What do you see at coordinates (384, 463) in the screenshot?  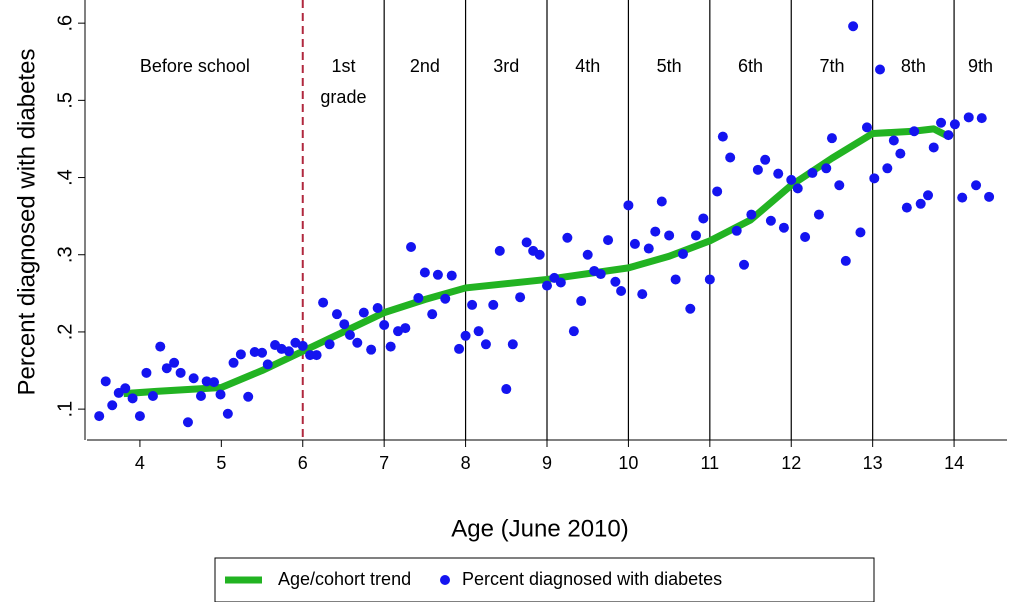 I see `x-tick-label: 7` at bounding box center [384, 463].